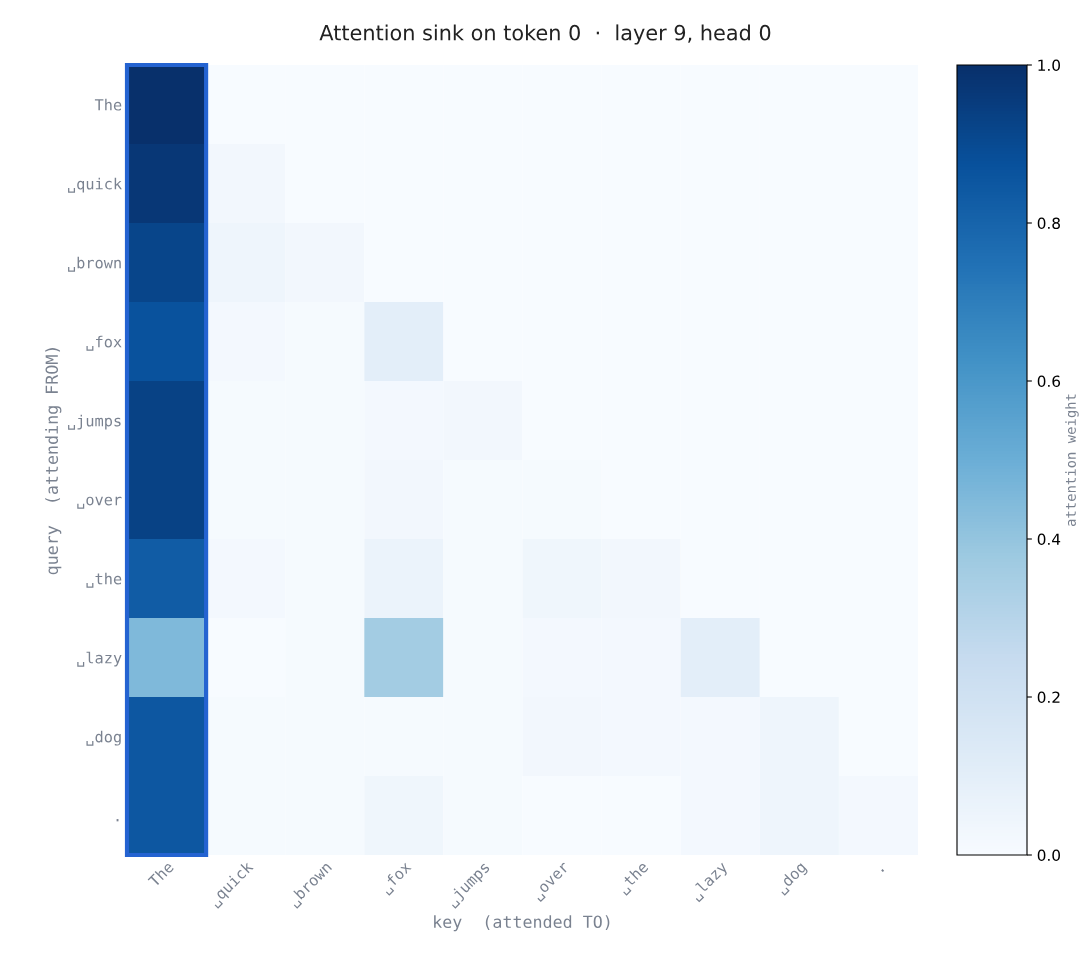 This screenshot has height=976, width=1091. Describe the element at coordinates (1048, 855) in the screenshot. I see `color-bar-label: 0.0` at that location.